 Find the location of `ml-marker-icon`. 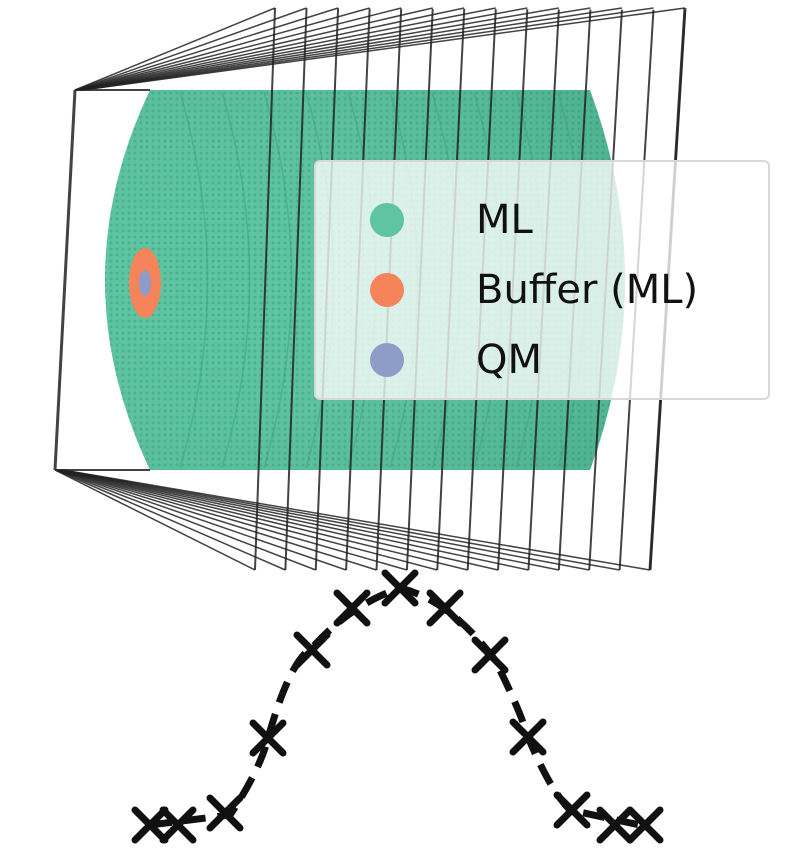

ml-marker-icon is located at coordinates (387, 220).